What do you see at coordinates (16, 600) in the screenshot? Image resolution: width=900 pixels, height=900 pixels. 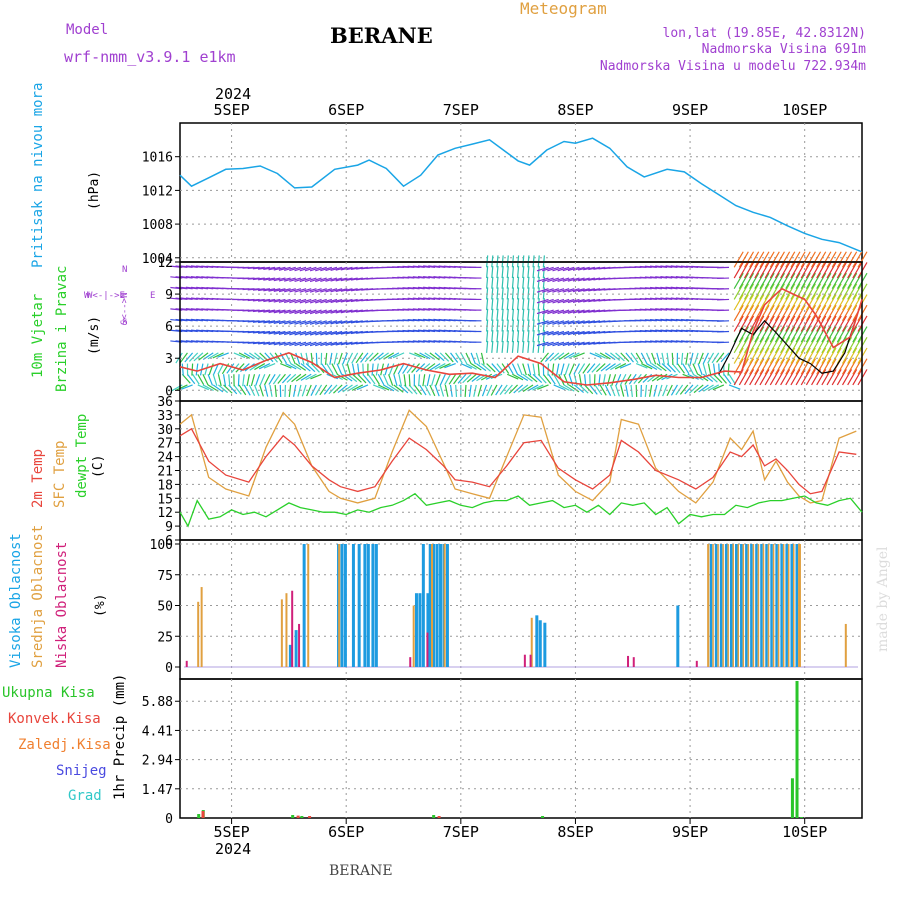 I see `cloud-ylabel-high: Visoka Oblacnost` at bounding box center [16, 600].